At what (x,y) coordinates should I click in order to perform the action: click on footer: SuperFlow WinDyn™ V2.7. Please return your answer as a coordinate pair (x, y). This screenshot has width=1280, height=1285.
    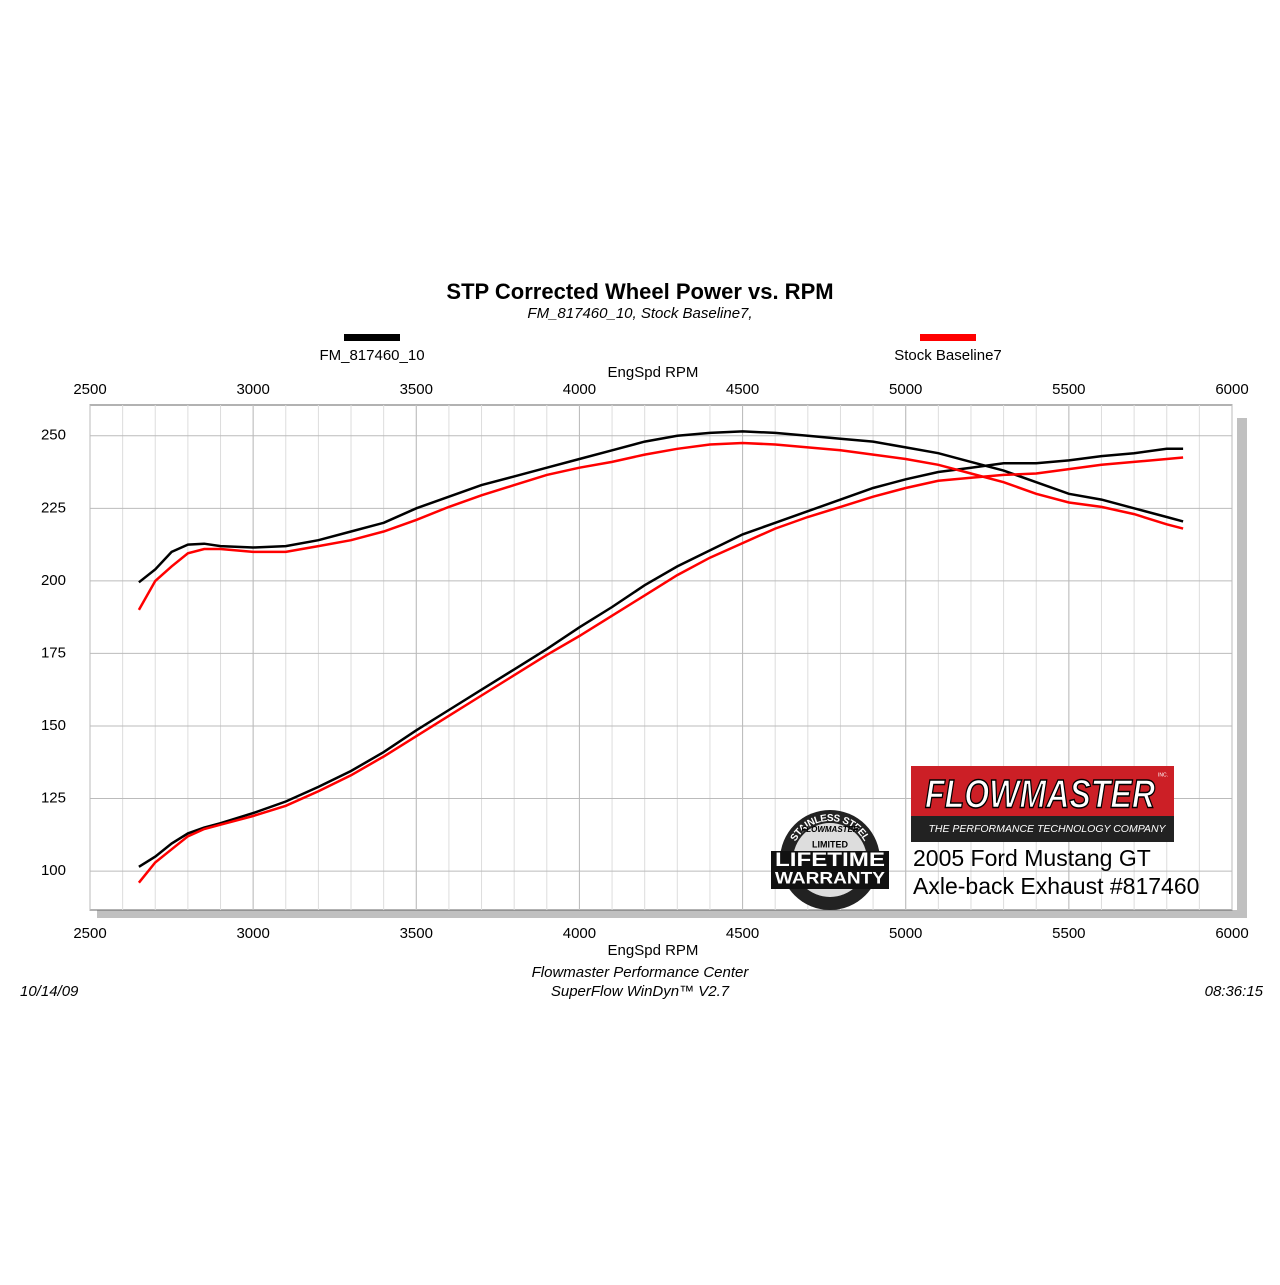
    Looking at the image, I should click on (640, 991).